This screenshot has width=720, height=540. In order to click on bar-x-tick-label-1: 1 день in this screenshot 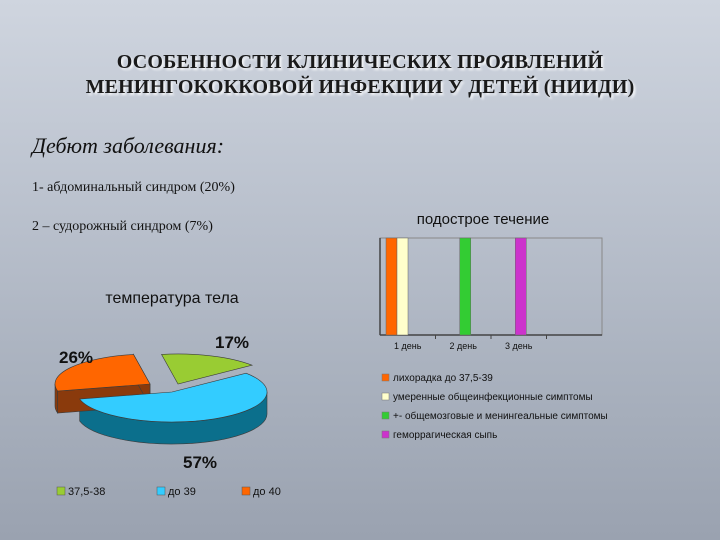, I will do `click(408, 346)`.